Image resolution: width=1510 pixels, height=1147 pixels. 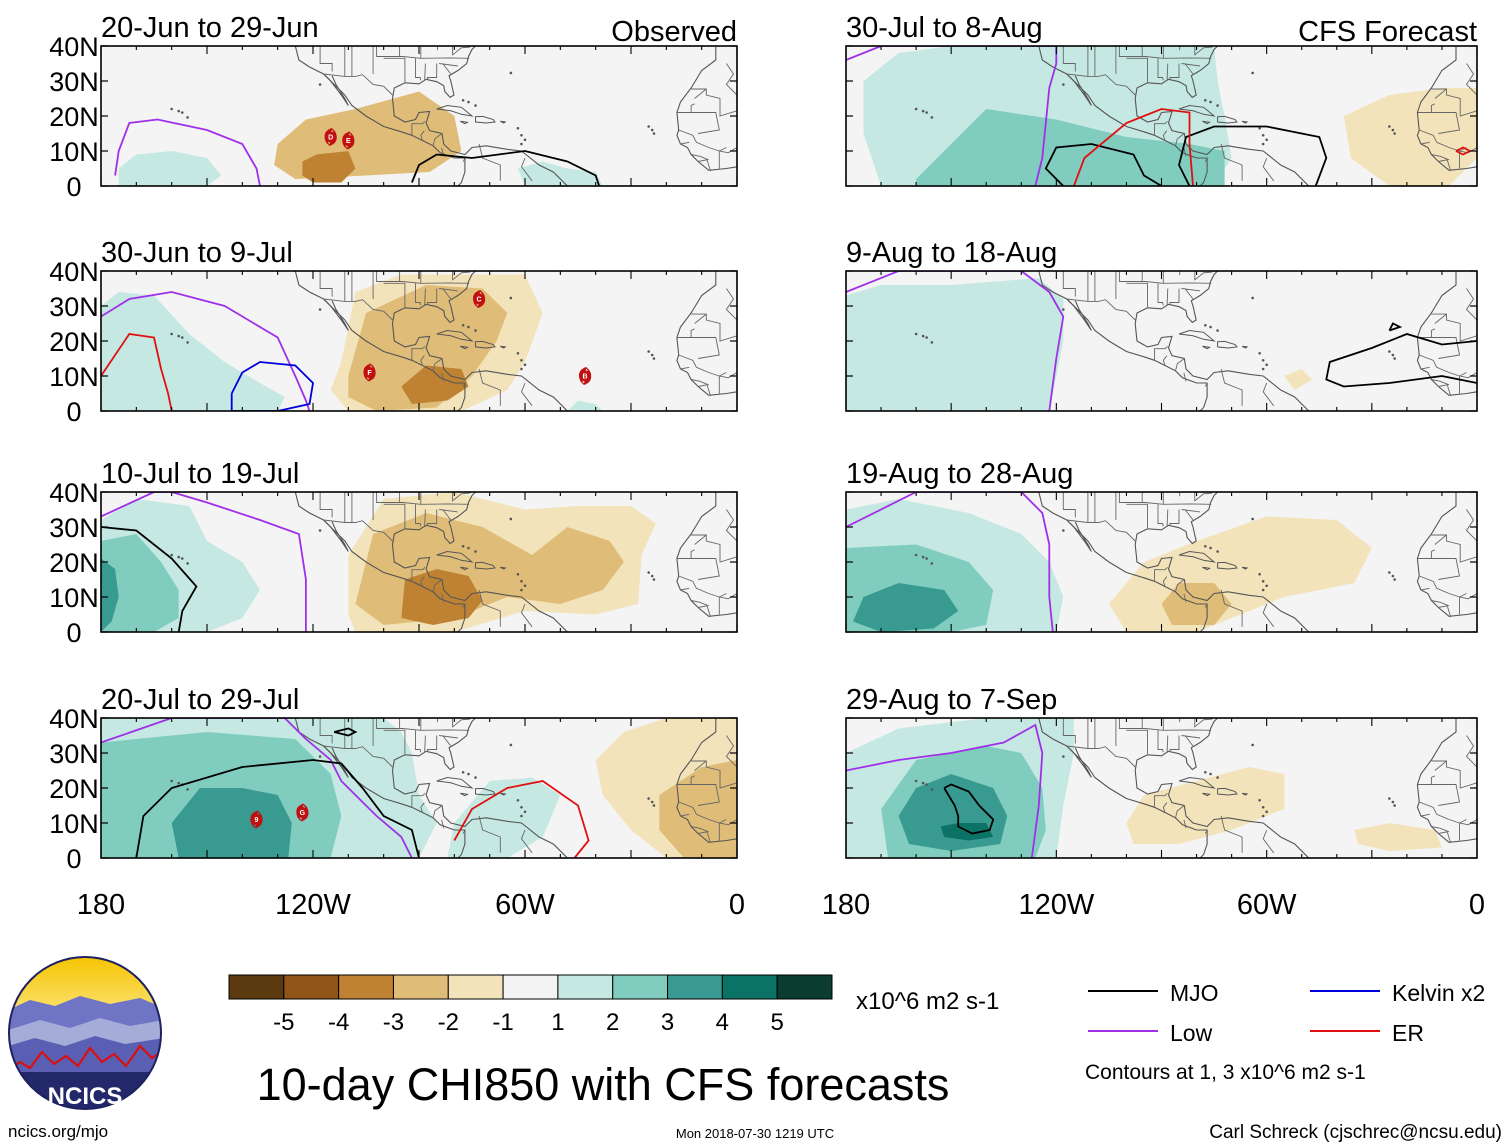 What do you see at coordinates (74, 47) in the screenshot?
I see `y-tick-label: 40N` at bounding box center [74, 47].